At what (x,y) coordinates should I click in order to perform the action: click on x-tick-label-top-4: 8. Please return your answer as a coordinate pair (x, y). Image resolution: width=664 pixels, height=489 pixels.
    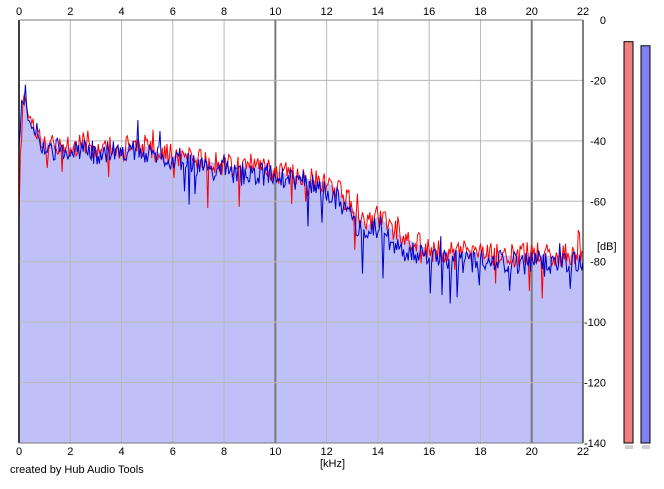
    Looking at the image, I should click on (224, 12).